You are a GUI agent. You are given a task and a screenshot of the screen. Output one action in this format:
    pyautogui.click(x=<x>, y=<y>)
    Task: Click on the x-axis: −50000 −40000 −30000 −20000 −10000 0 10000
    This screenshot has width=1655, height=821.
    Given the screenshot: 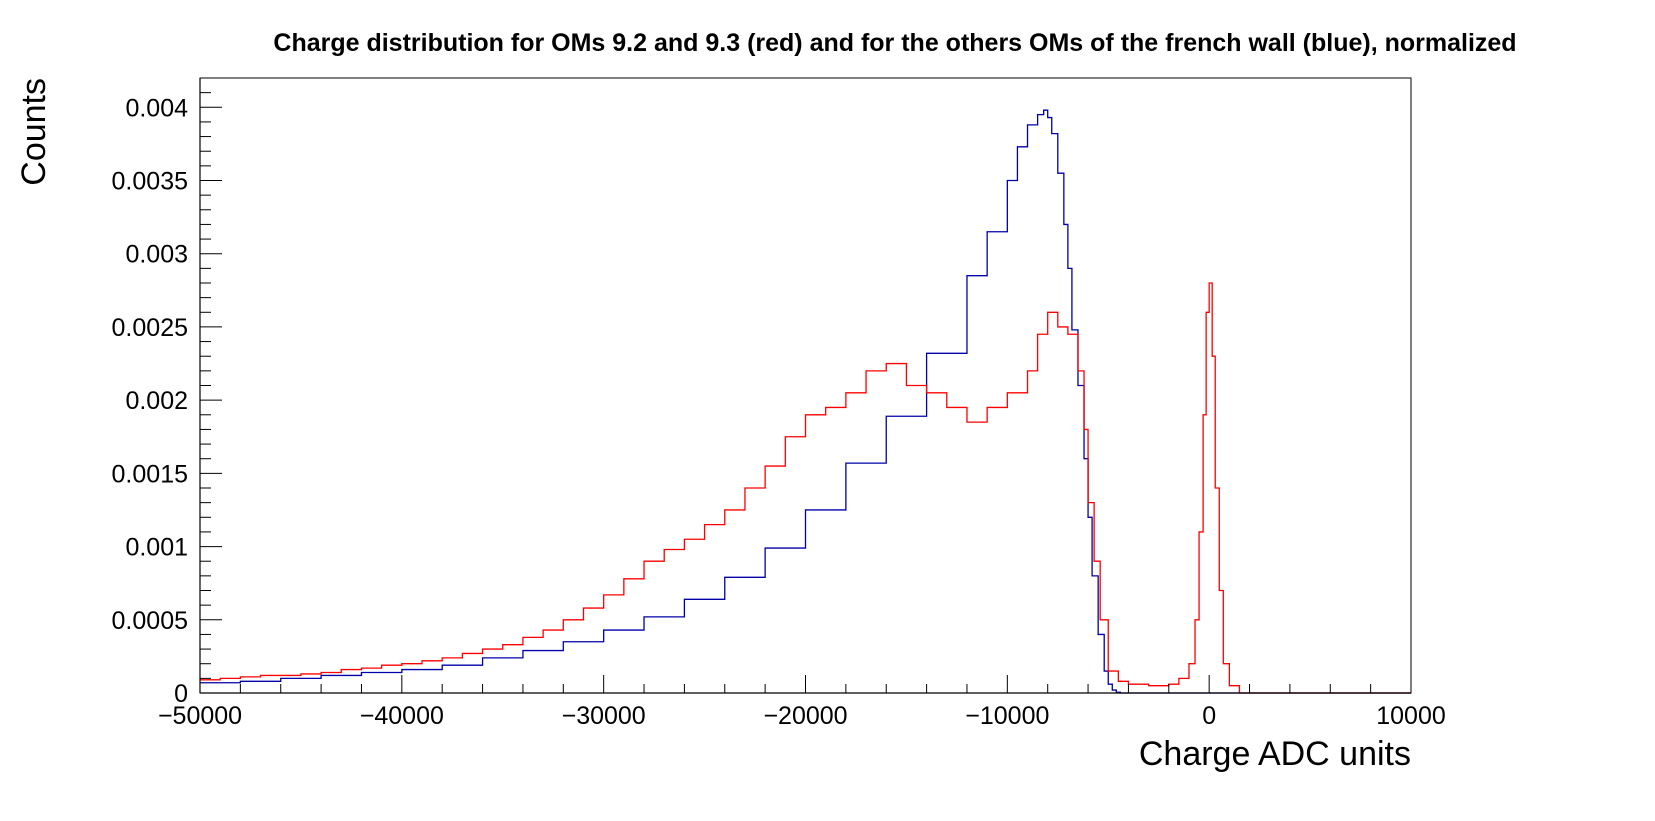 What is the action you would take?
    pyautogui.click(x=802, y=702)
    